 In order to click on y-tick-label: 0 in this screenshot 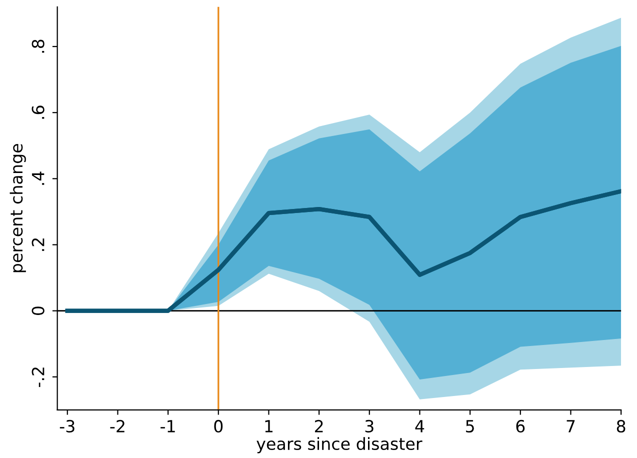, I will do `click(38, 311)`.